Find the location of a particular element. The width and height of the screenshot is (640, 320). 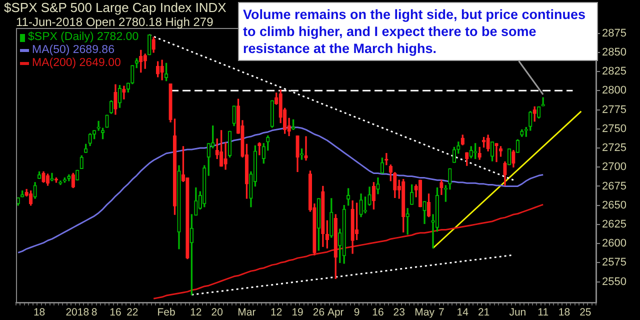

y-tick-label: 2675 is located at coordinates (614, 186).